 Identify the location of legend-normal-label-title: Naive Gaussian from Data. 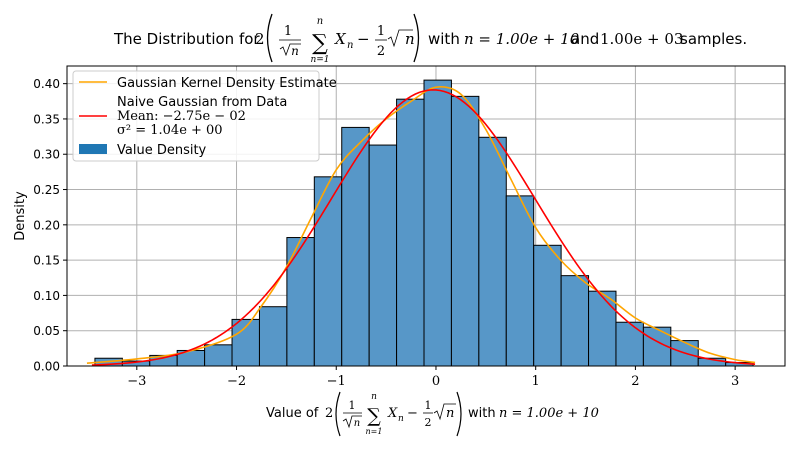
(202, 102).